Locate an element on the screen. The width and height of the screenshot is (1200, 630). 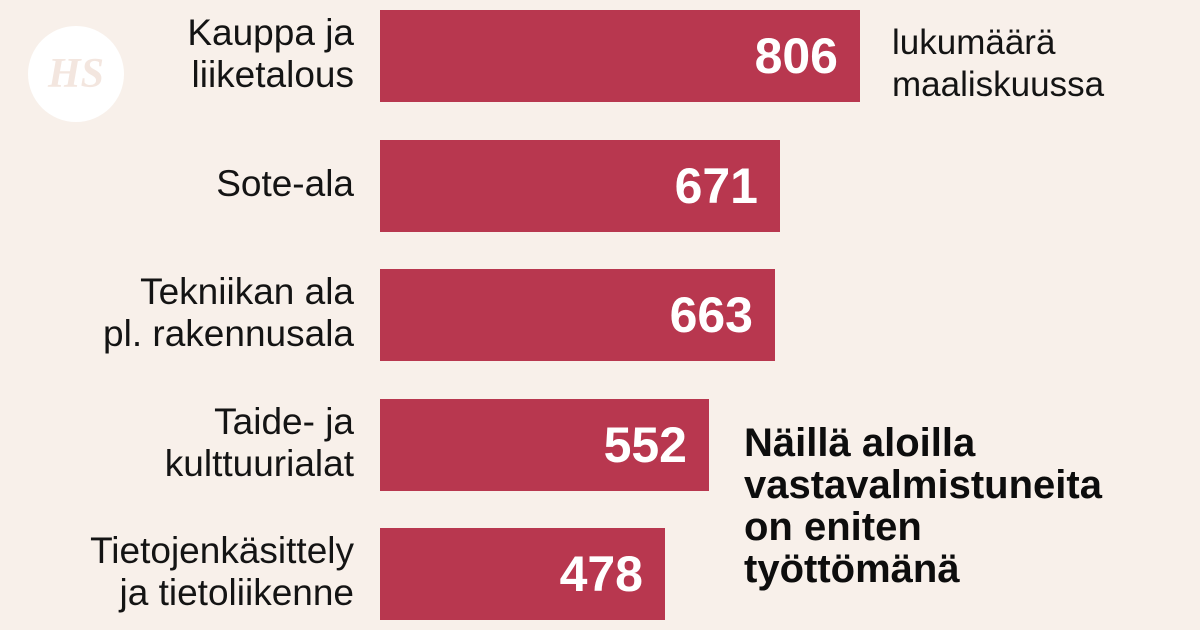
bar-value-label: 552 is located at coordinates (645, 445).